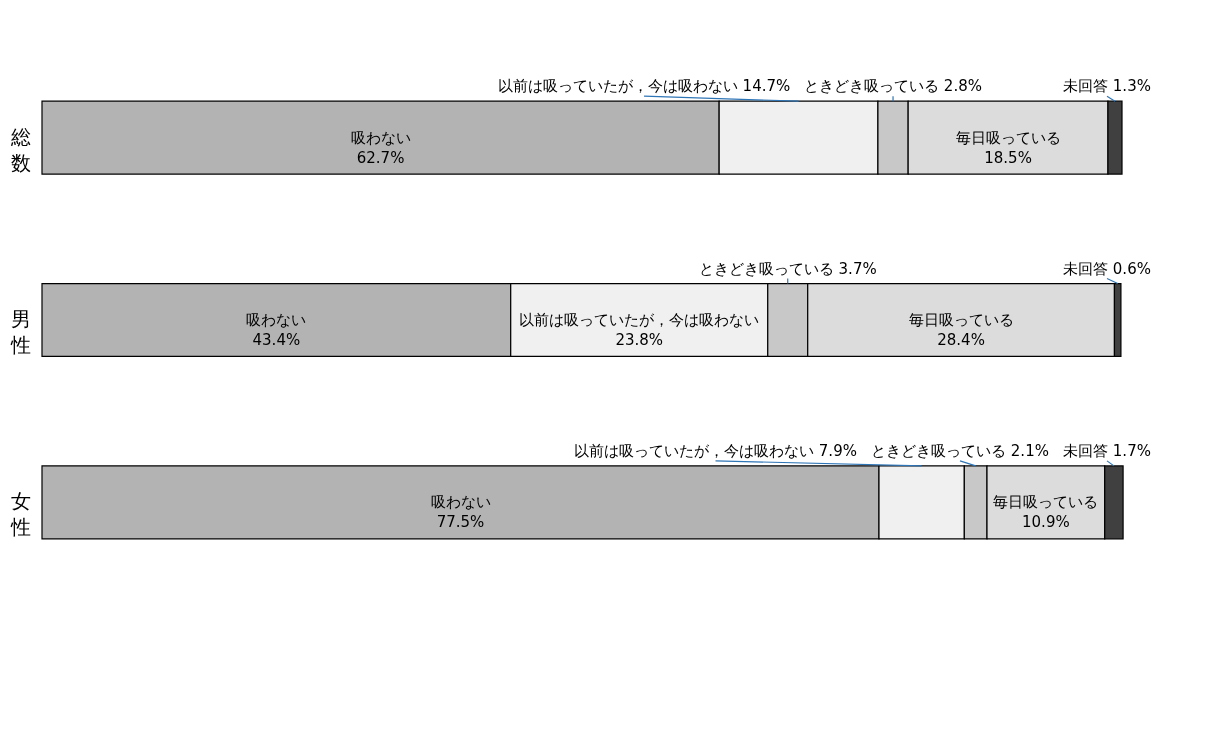 This screenshot has width=1232, height=731. Describe the element at coordinates (20, 514) in the screenshot. I see `y-tick-label: 女性` at that location.